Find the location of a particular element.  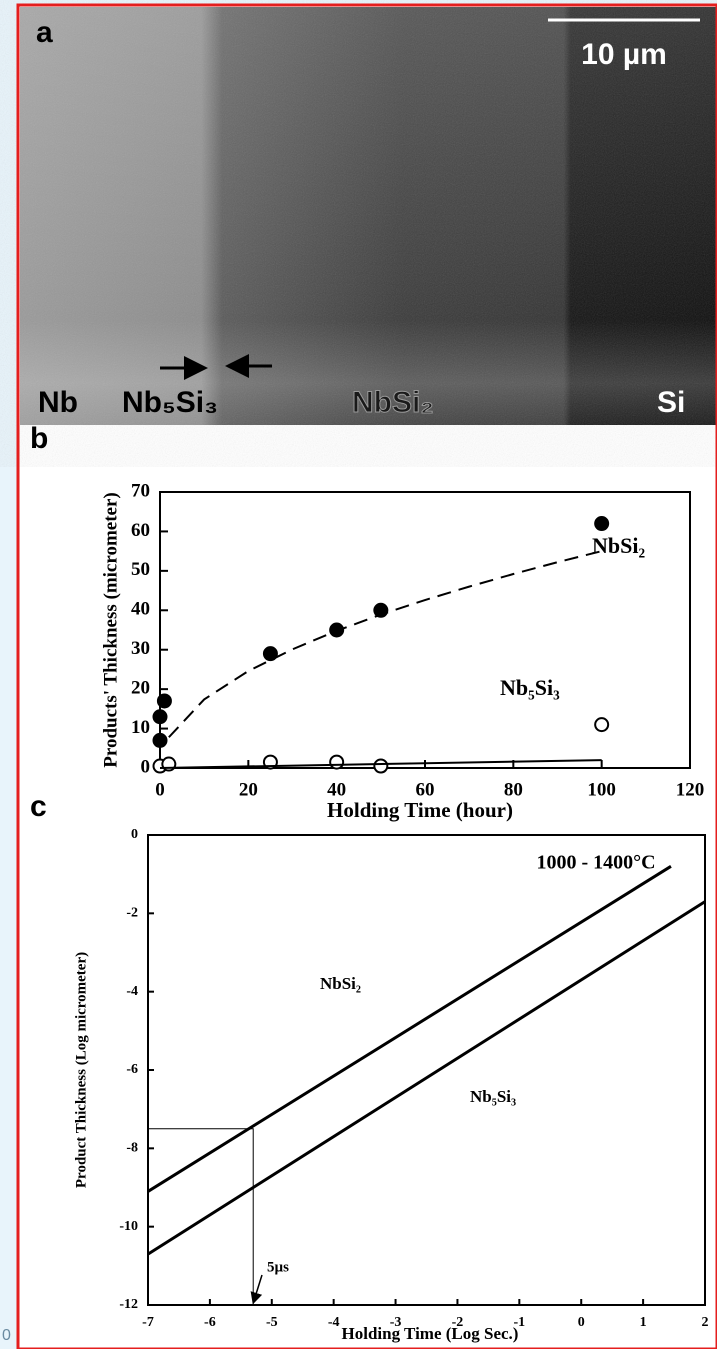

annotation: 1000 - 1400°C is located at coordinates (595, 863).